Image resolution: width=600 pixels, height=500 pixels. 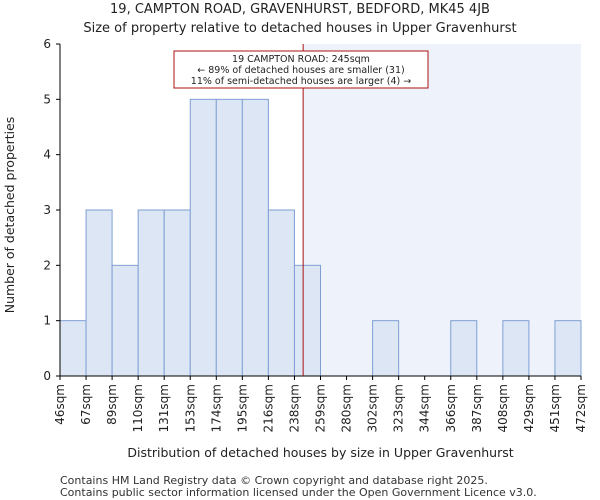 I want to click on x-tick-label: 429sqm, so click(x=529, y=408).